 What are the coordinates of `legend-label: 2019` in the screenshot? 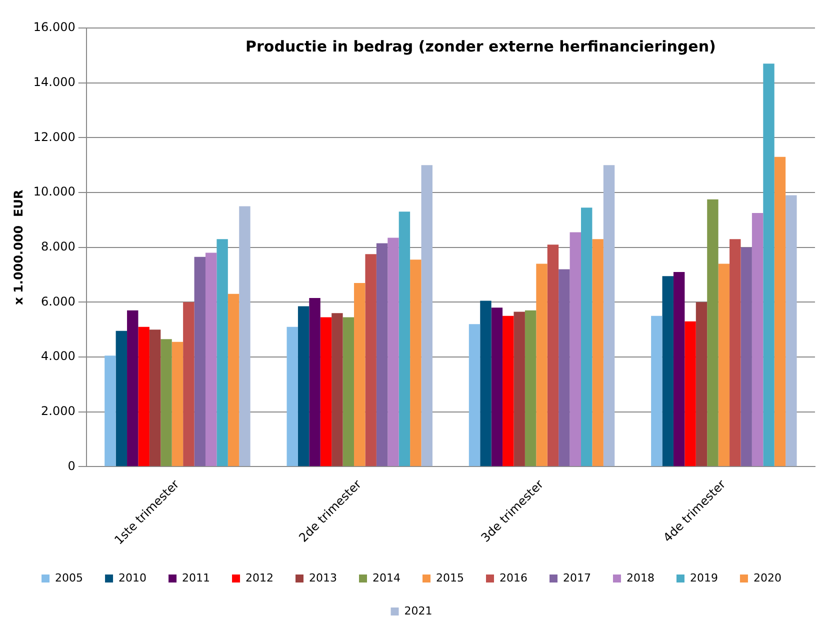 It's located at (704, 577).